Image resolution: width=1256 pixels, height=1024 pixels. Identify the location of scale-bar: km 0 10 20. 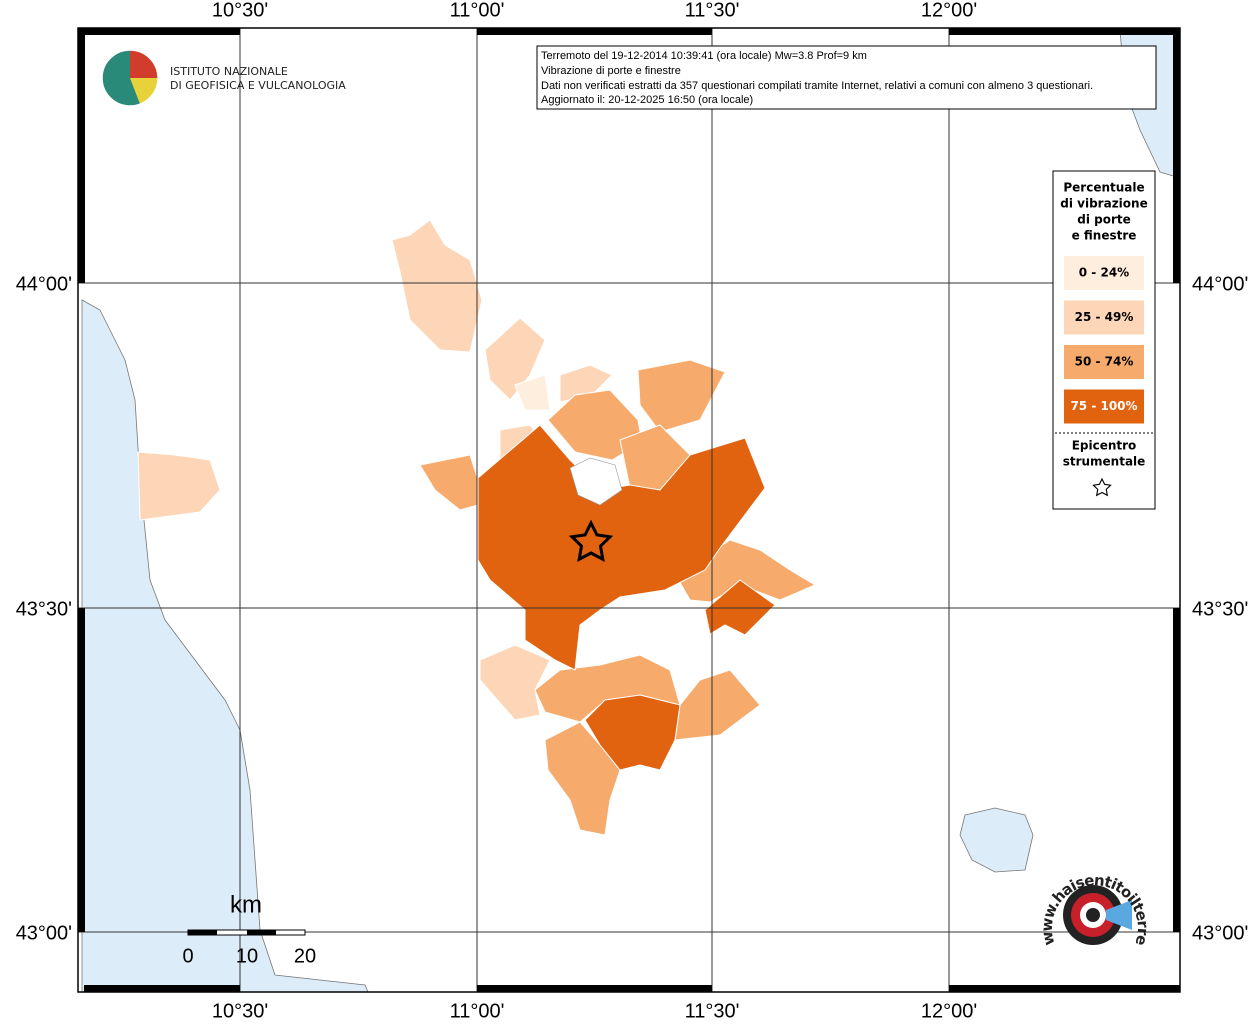
(249, 929).